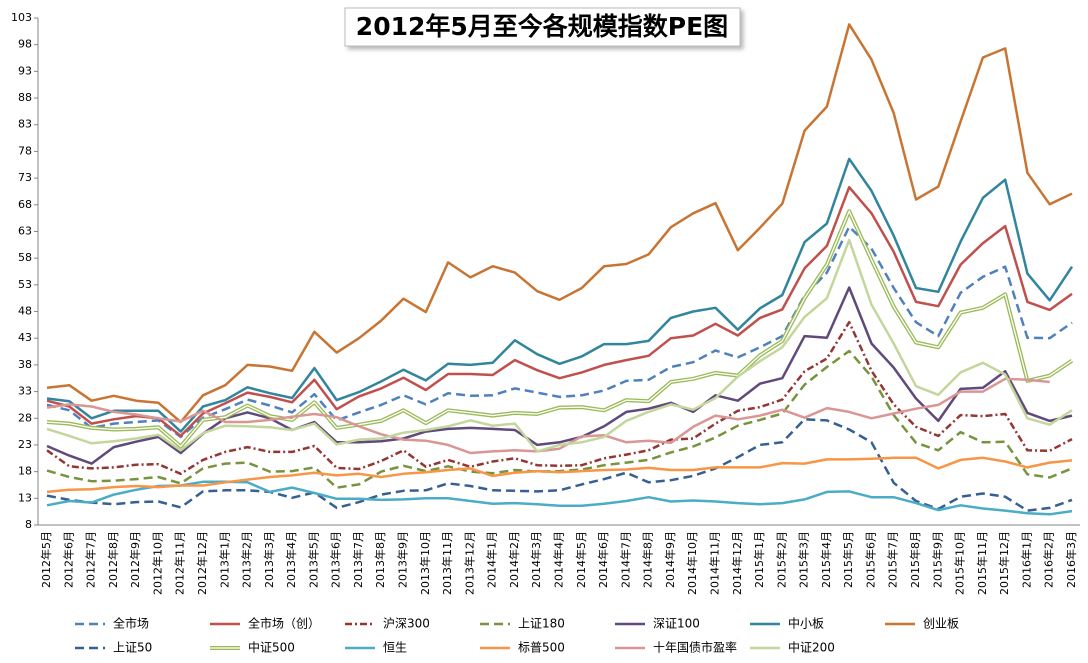  I want to click on legend-label: 全市场, so click(131, 623).